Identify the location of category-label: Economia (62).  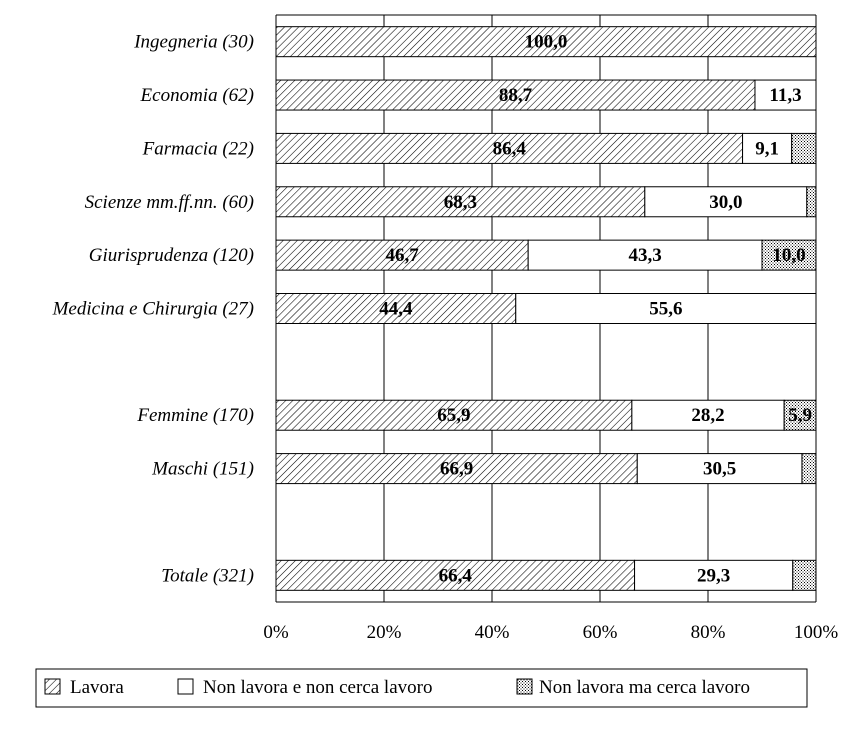
(197, 95).